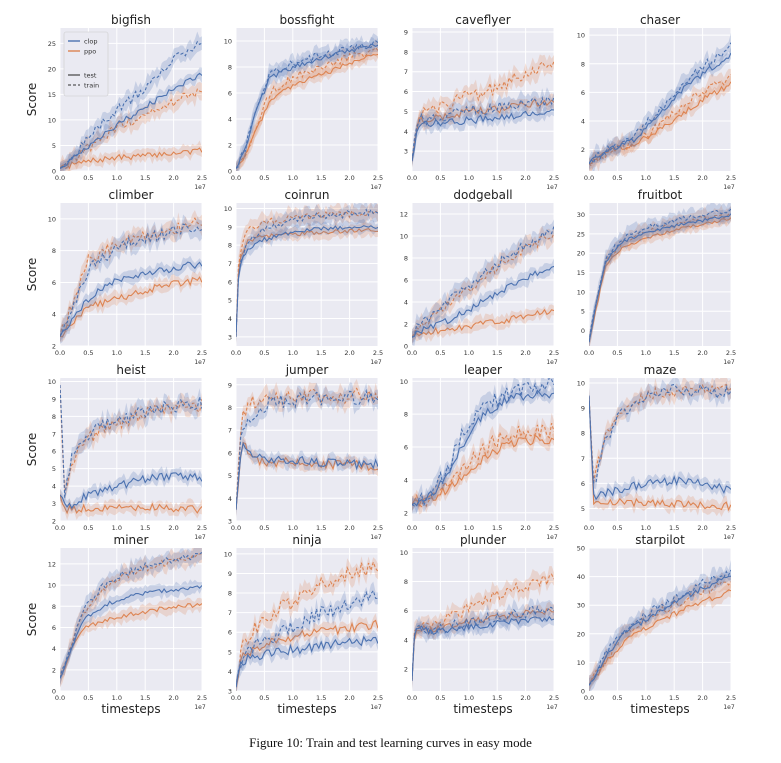  Describe the element at coordinates (483, 540) in the screenshot. I see `panel-title: plunder` at that location.